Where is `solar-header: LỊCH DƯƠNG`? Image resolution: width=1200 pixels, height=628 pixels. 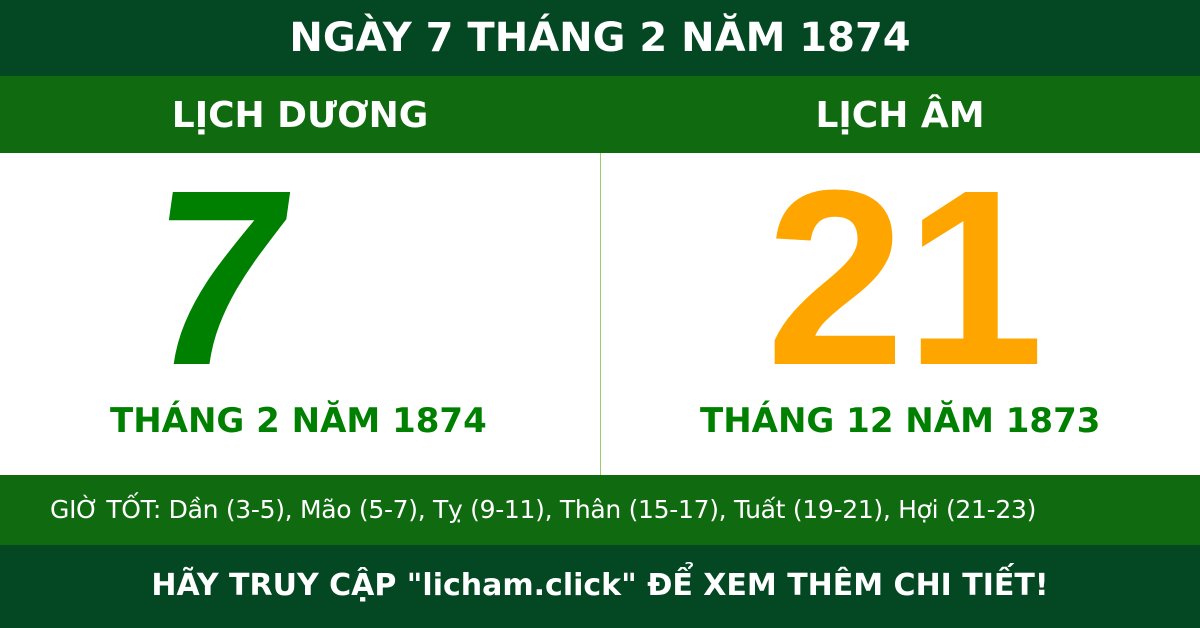 solar-header: LỊCH DƯƠNG is located at coordinates (300, 114).